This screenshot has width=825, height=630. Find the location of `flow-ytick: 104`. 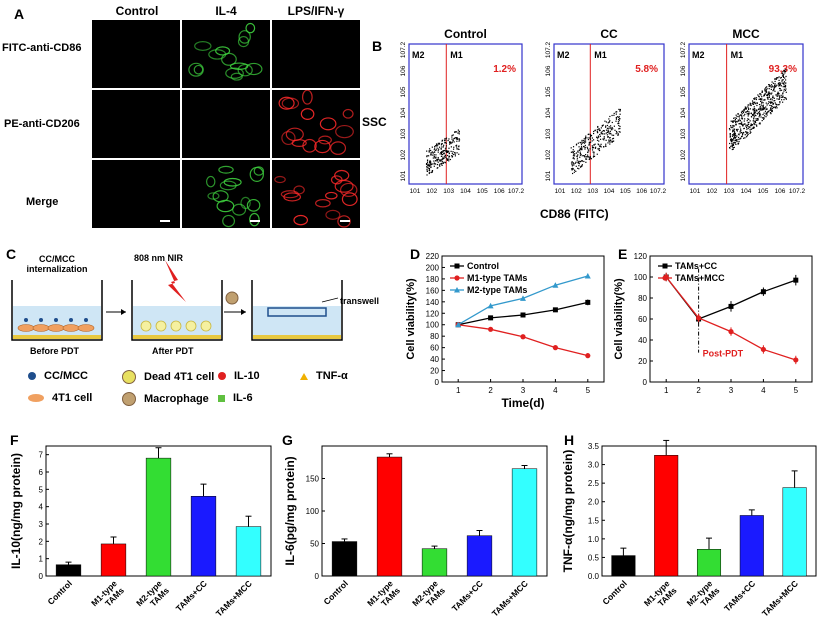

flow-ytick: 104 is located at coordinates (683, 112).